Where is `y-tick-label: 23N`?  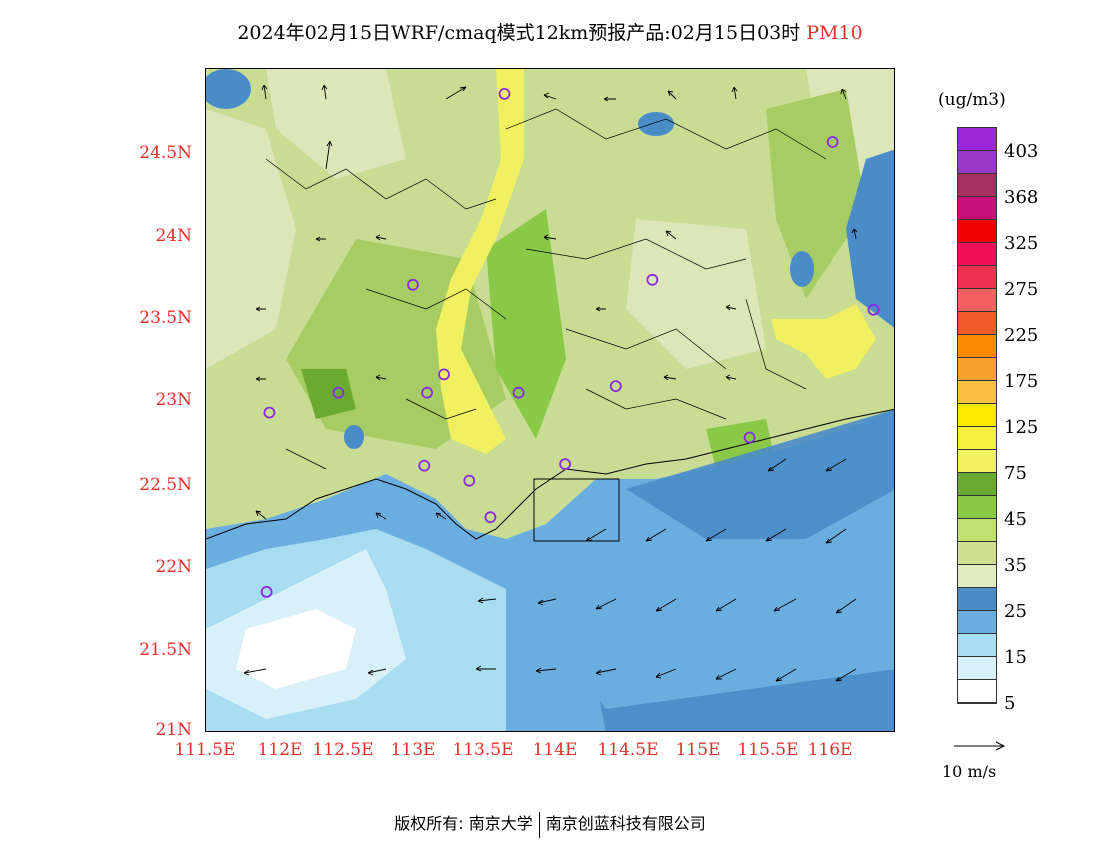 y-tick-label: 23N is located at coordinates (173, 400).